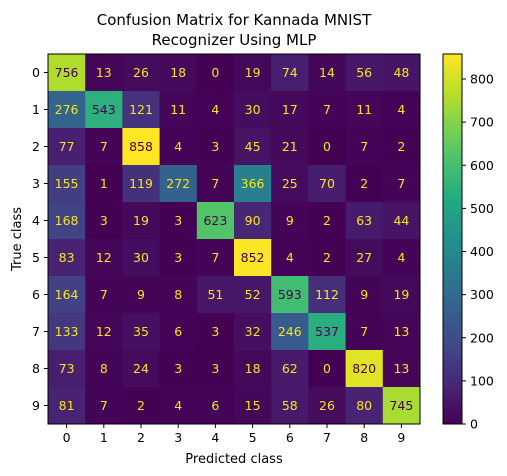 The width and height of the screenshot is (507, 476). What do you see at coordinates (67, 220) in the screenshot?
I see `cell-value-label: 168` at bounding box center [67, 220].